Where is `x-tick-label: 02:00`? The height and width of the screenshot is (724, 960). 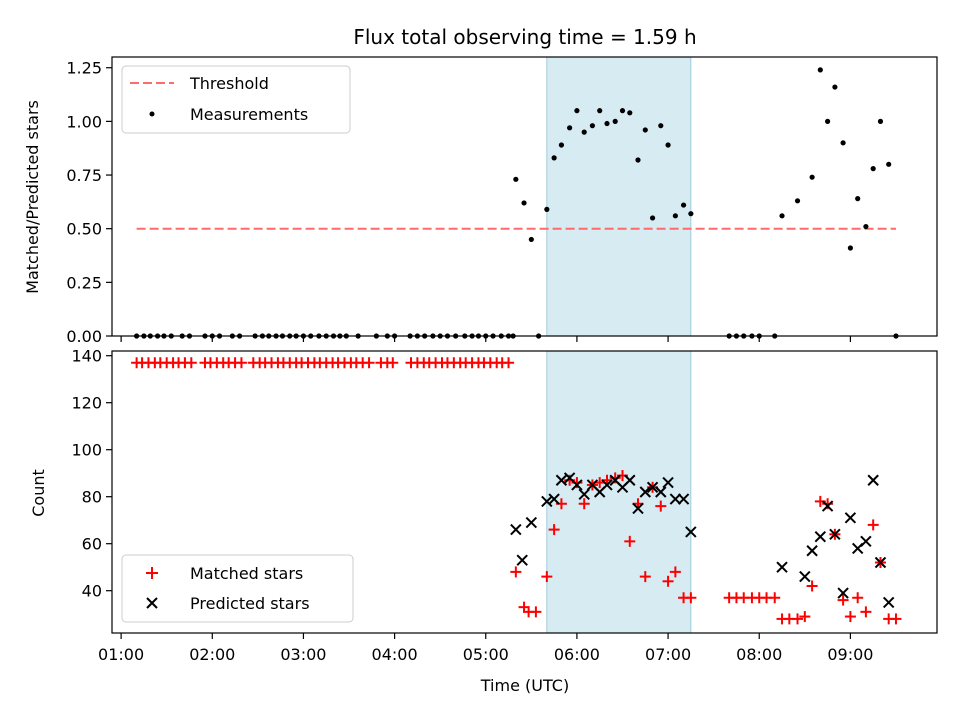
x-tick-label: 02:00 is located at coordinates (212, 654).